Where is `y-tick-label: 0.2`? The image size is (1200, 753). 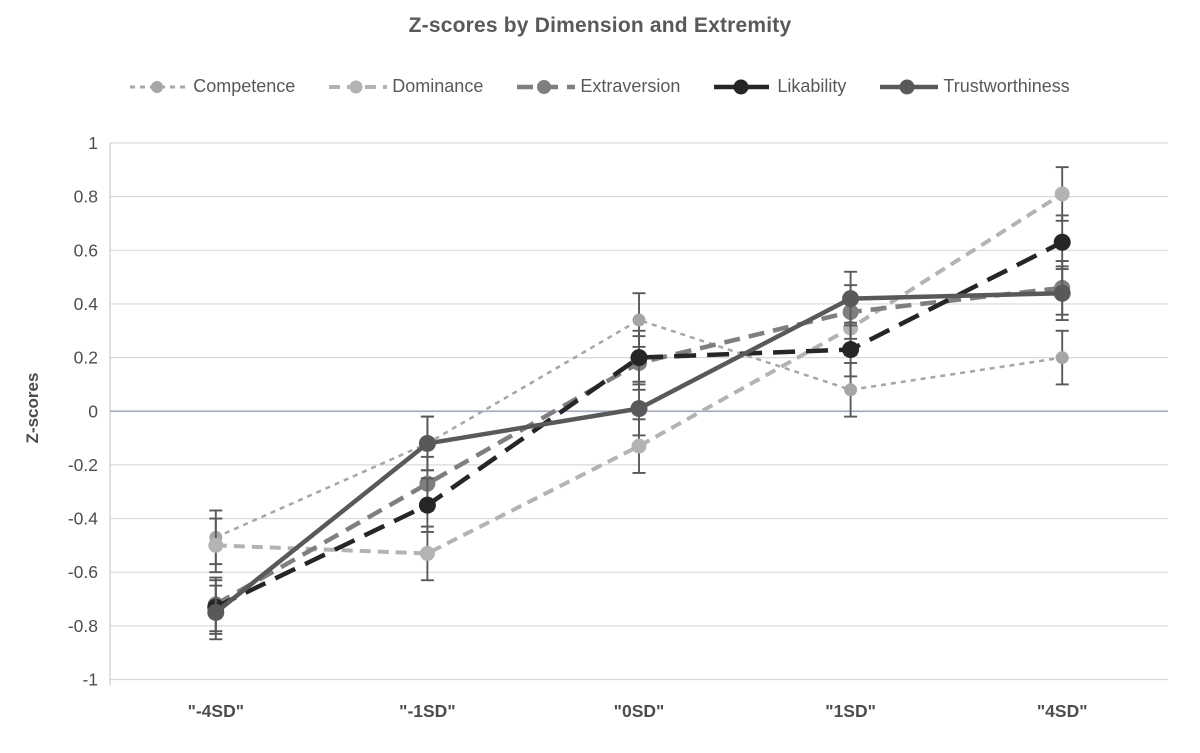
y-tick-label: 0.2 is located at coordinates (86, 358).